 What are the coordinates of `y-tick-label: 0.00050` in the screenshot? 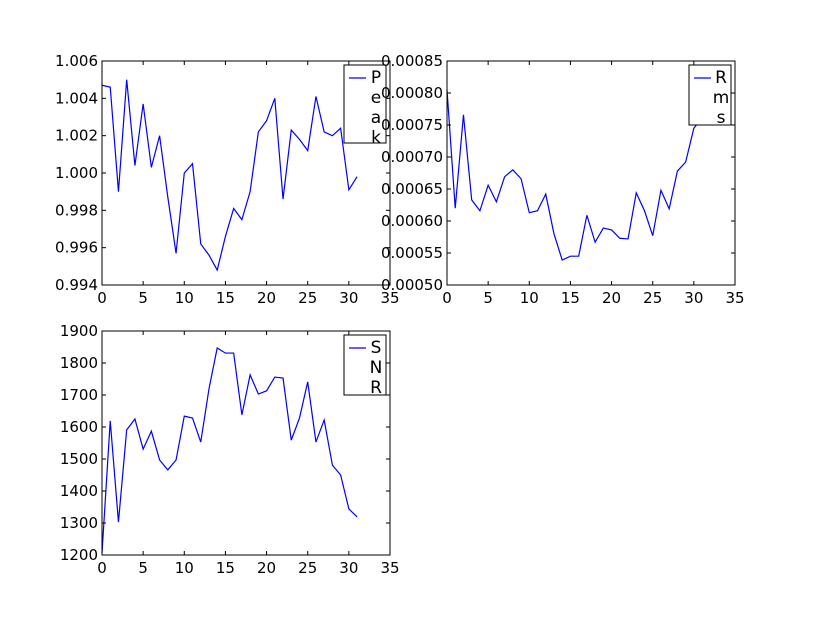 It's located at (412, 285).